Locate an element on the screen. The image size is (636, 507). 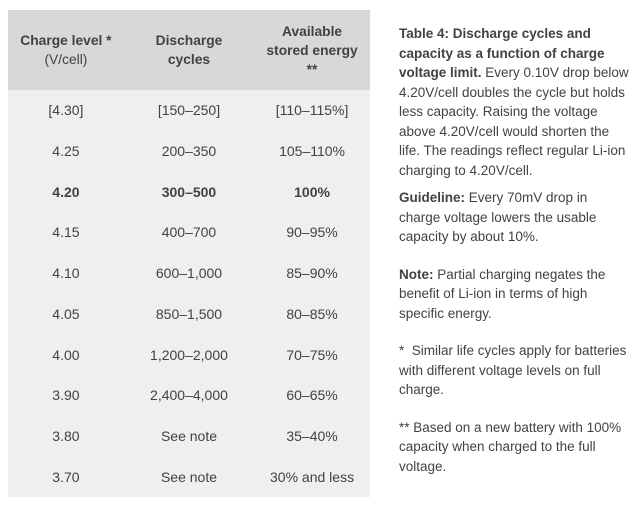
note-lead-bold: Note: is located at coordinates (416, 274).